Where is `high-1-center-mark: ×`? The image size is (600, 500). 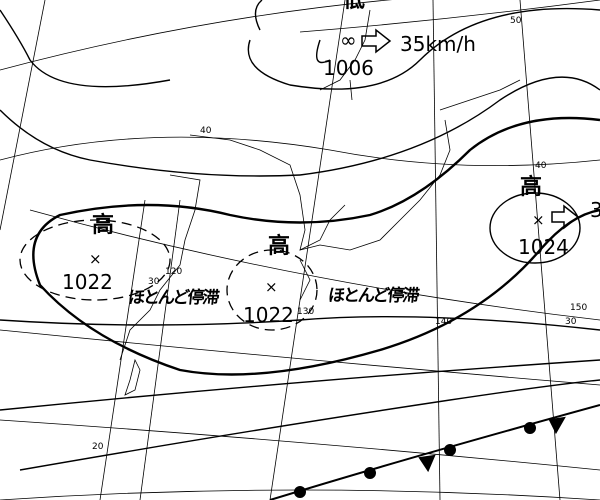 high-1-center-mark: × is located at coordinates (95, 259).